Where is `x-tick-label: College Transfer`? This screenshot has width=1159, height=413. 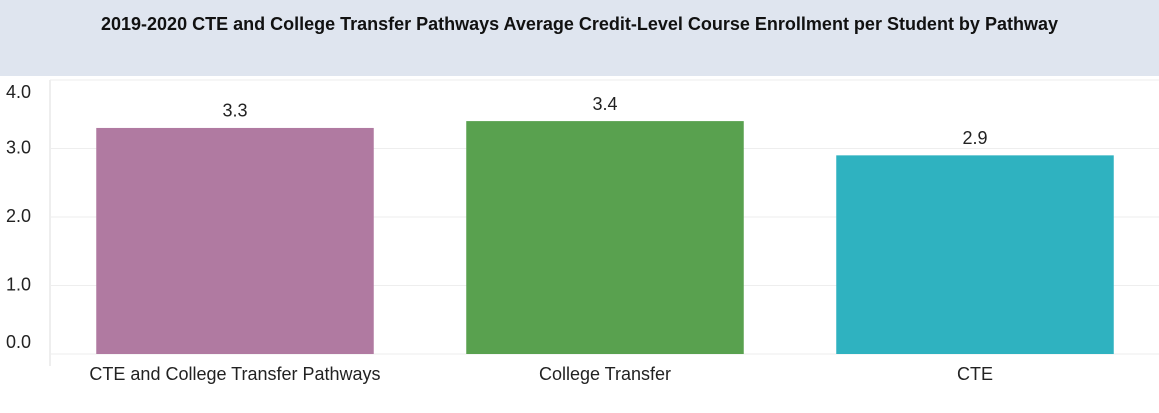 x-tick-label: College Transfer is located at coordinates (605, 374).